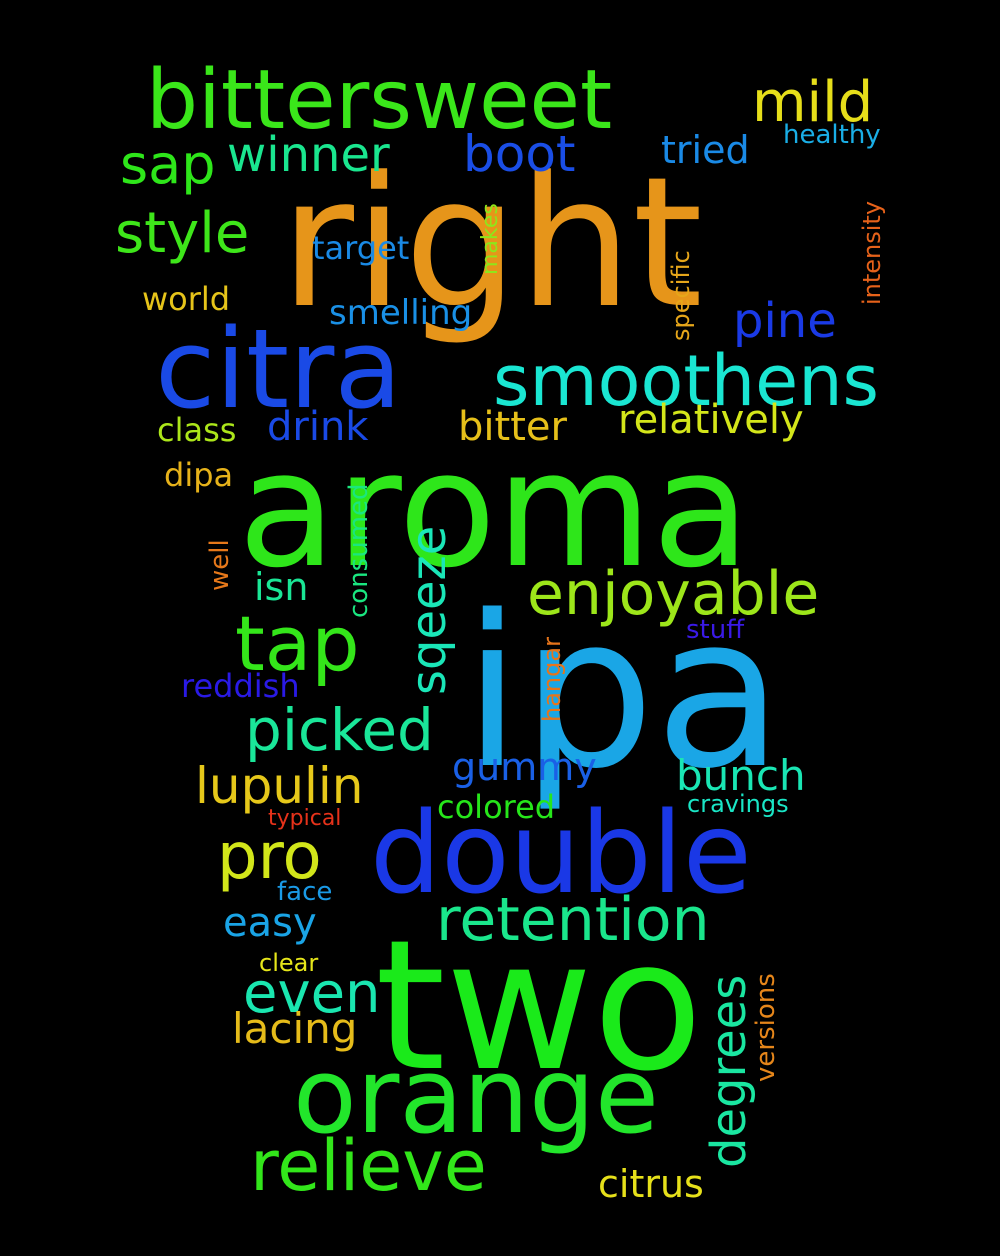 The height and width of the screenshot is (1256, 1000). I want to click on word-mild: mild, so click(812, 102).